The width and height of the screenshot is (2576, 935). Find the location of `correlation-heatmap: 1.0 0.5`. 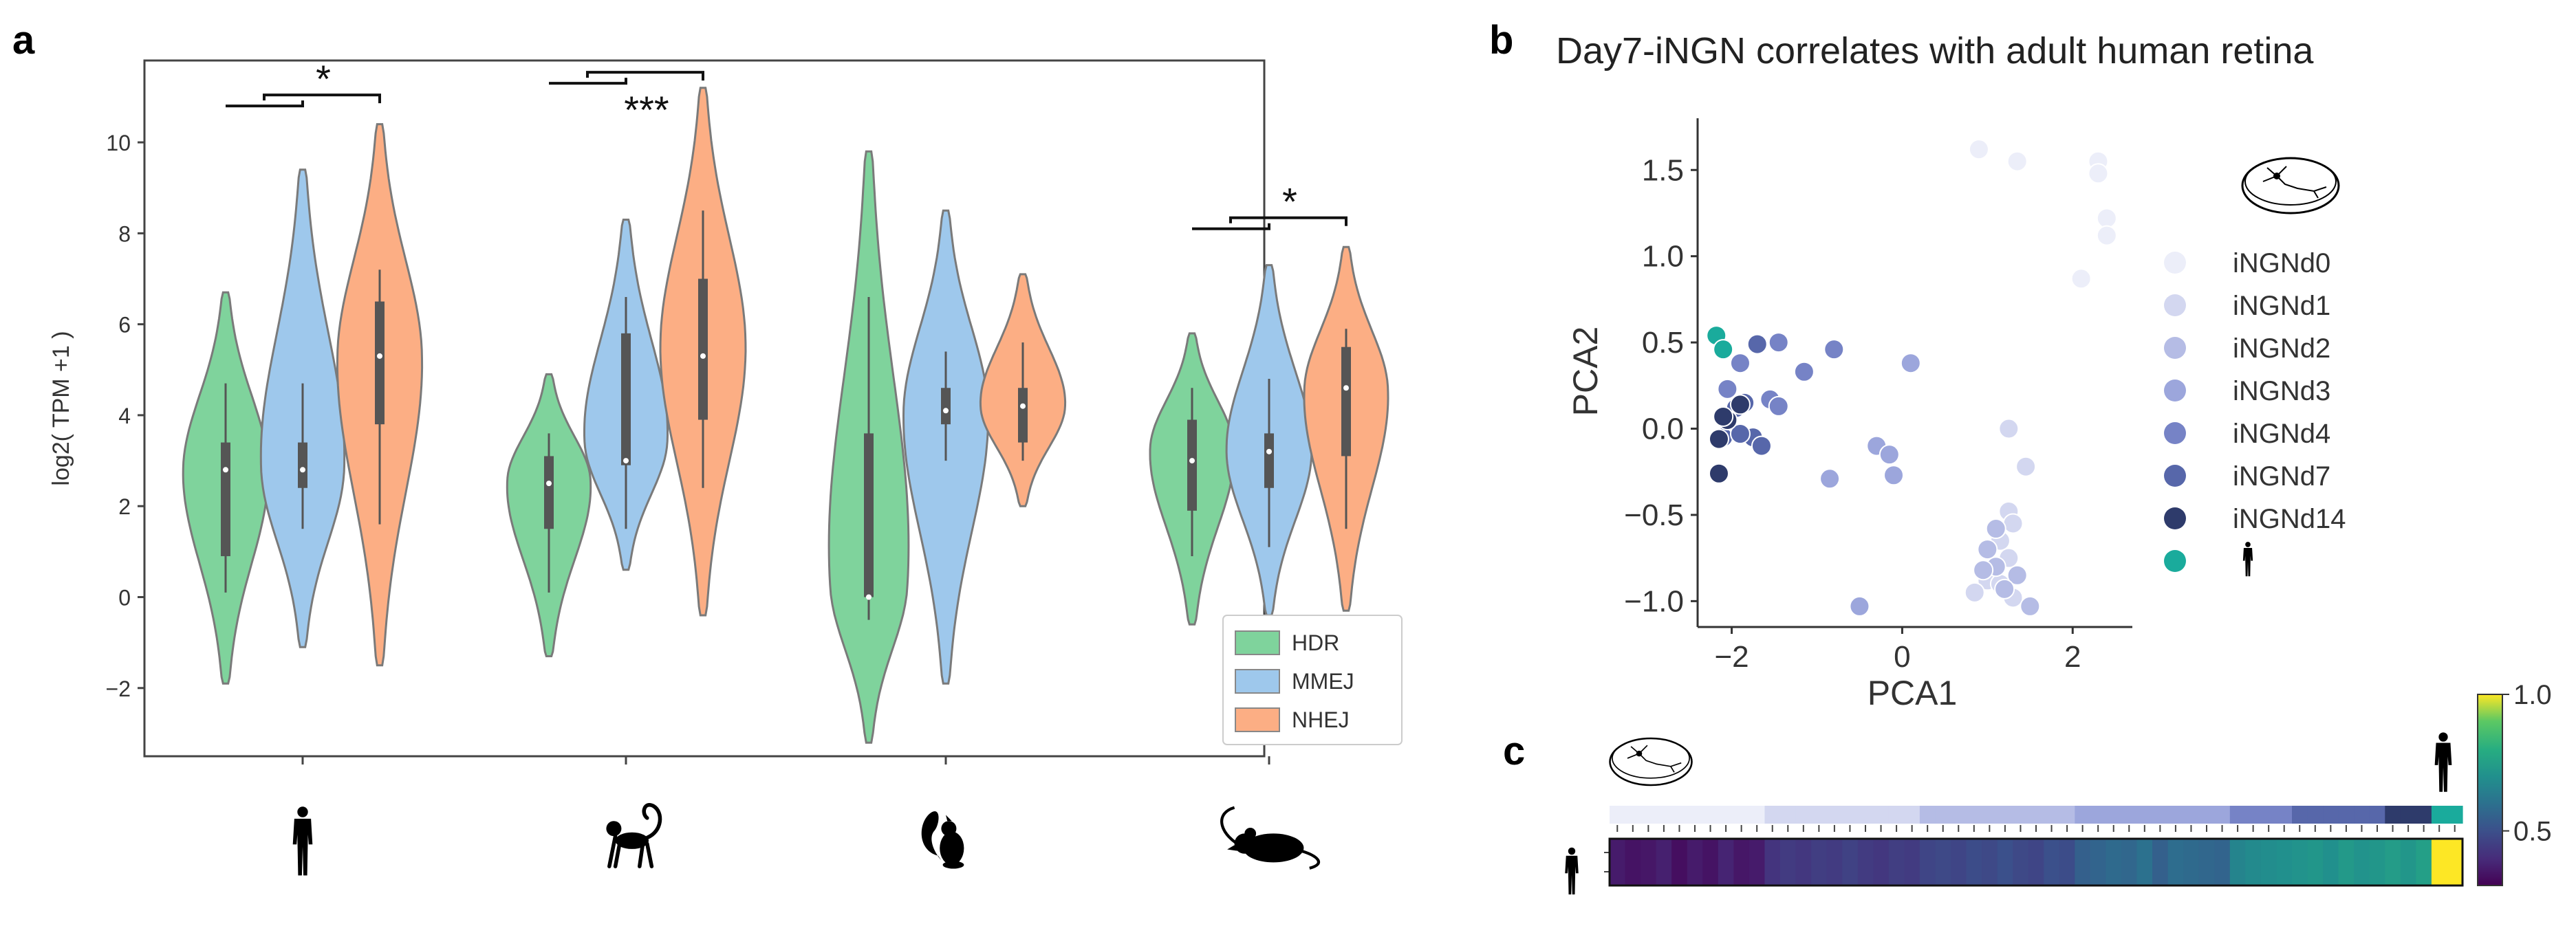

correlation-heatmap: 1.0 0.5 is located at coordinates (2058, 787).